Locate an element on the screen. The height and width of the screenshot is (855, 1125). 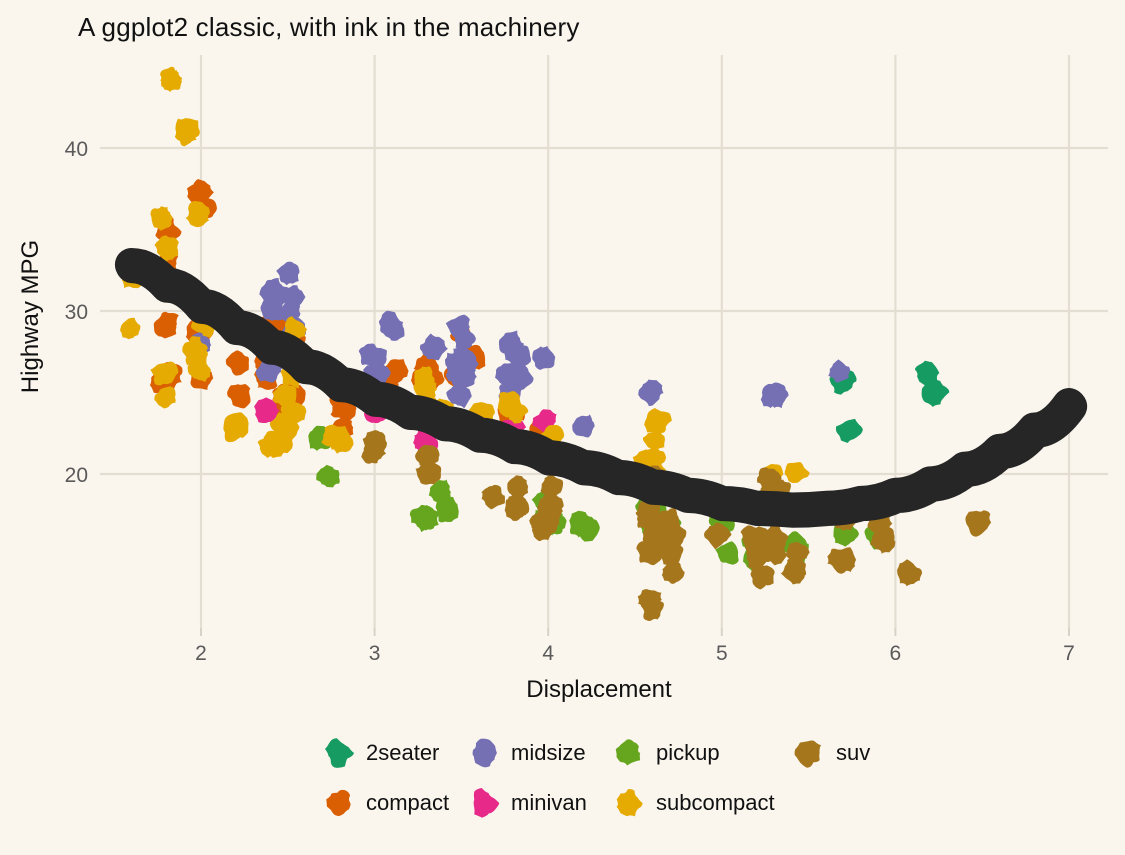
x-axis-tick-label: 5 is located at coordinates (722, 653).